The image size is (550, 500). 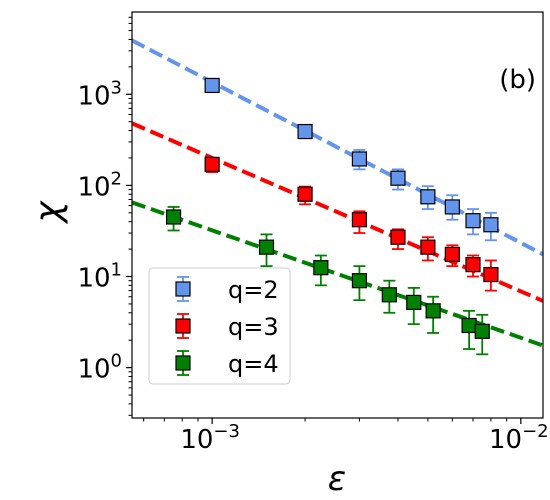 I want to click on legend-item-q4: q=4, so click(x=227, y=364).